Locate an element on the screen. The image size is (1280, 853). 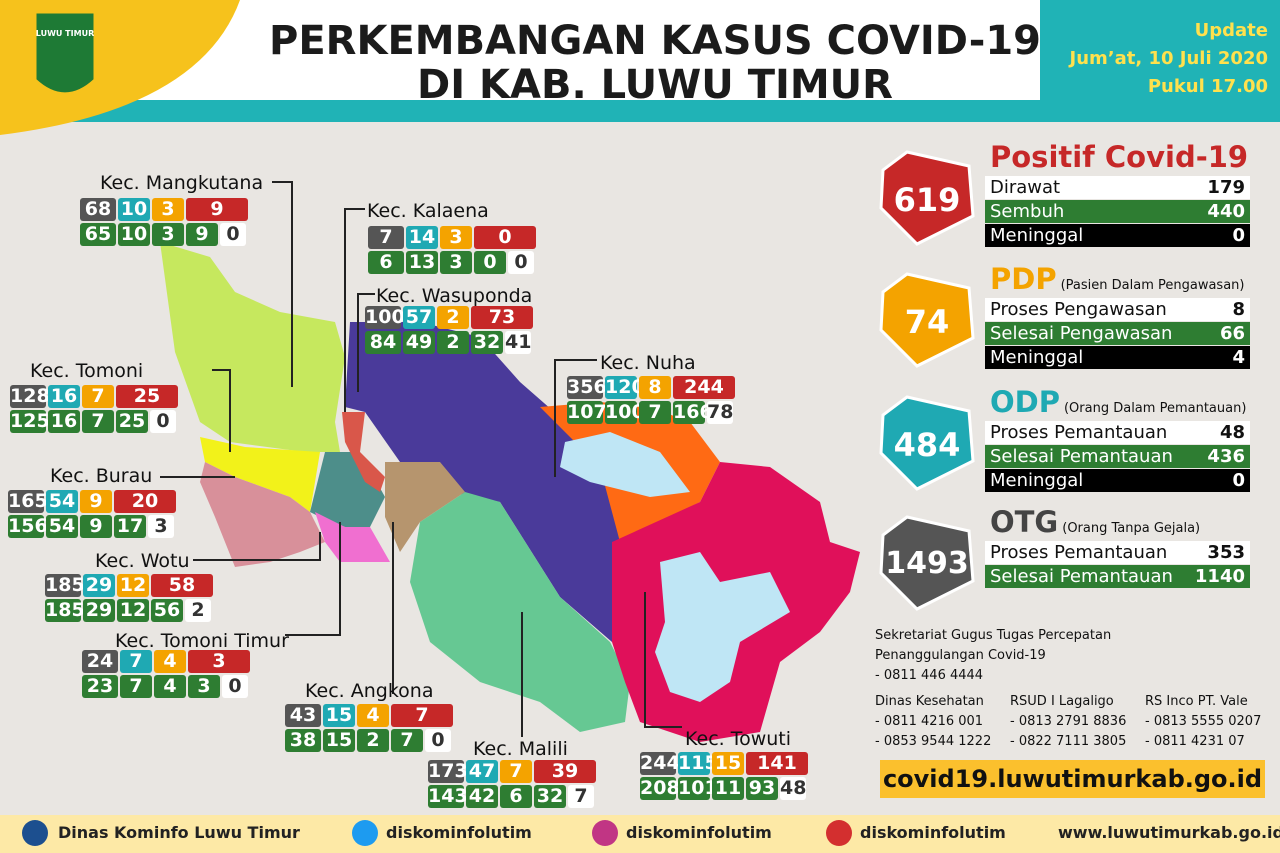
panel-row: Selesai Pemantauan 1140 is located at coordinates (1117, 576).